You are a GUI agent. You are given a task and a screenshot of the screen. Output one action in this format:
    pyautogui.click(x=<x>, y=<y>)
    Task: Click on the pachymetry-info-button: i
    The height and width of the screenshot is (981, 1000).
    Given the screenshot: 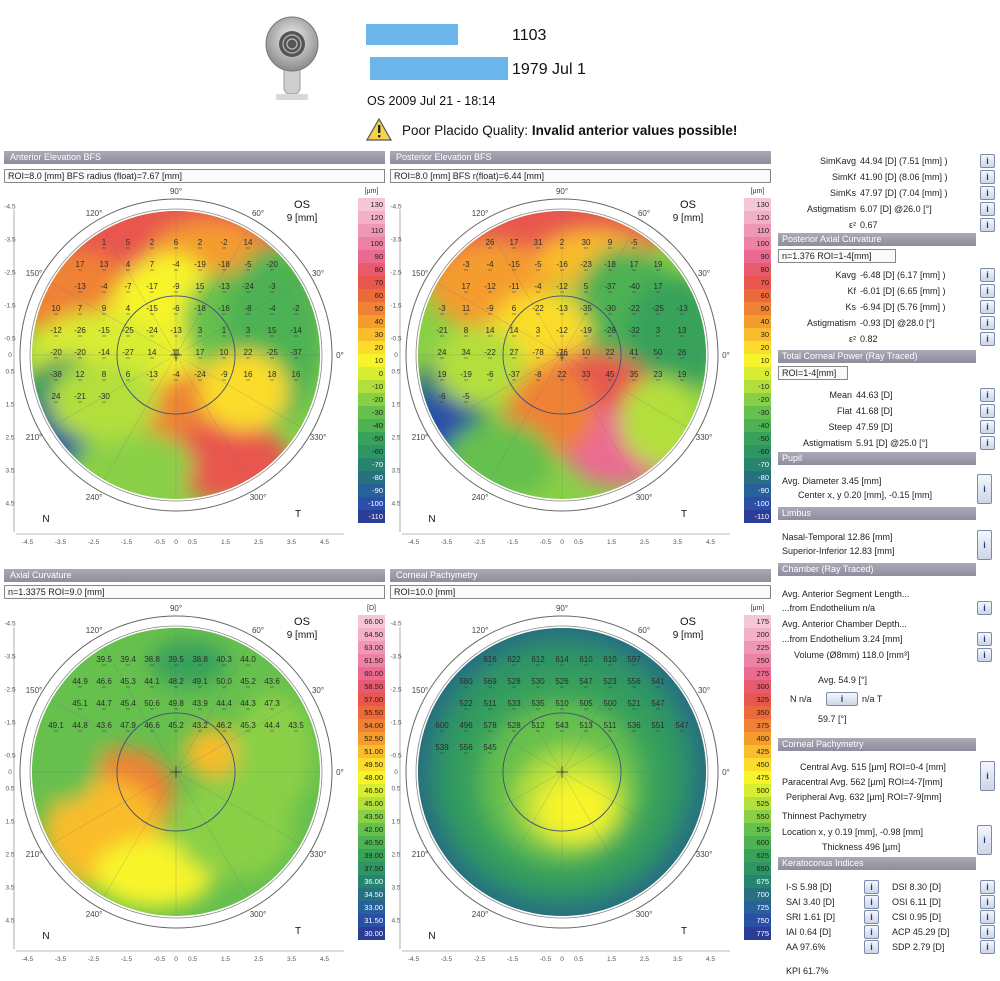 What is the action you would take?
    pyautogui.click(x=987, y=776)
    